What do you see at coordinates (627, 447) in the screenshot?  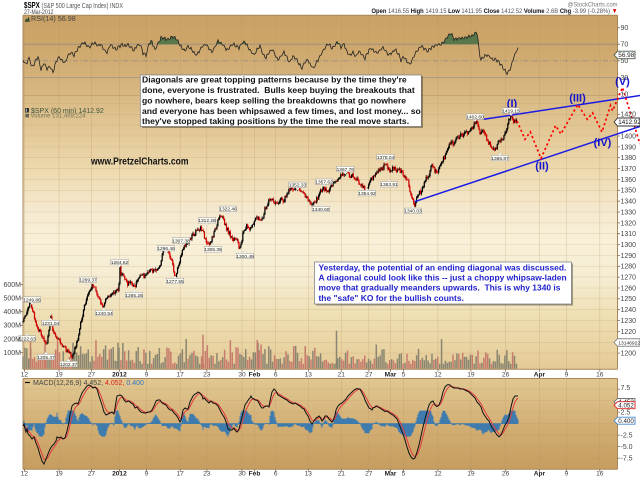 I see `svg-text: -5.0` at bounding box center [627, 447].